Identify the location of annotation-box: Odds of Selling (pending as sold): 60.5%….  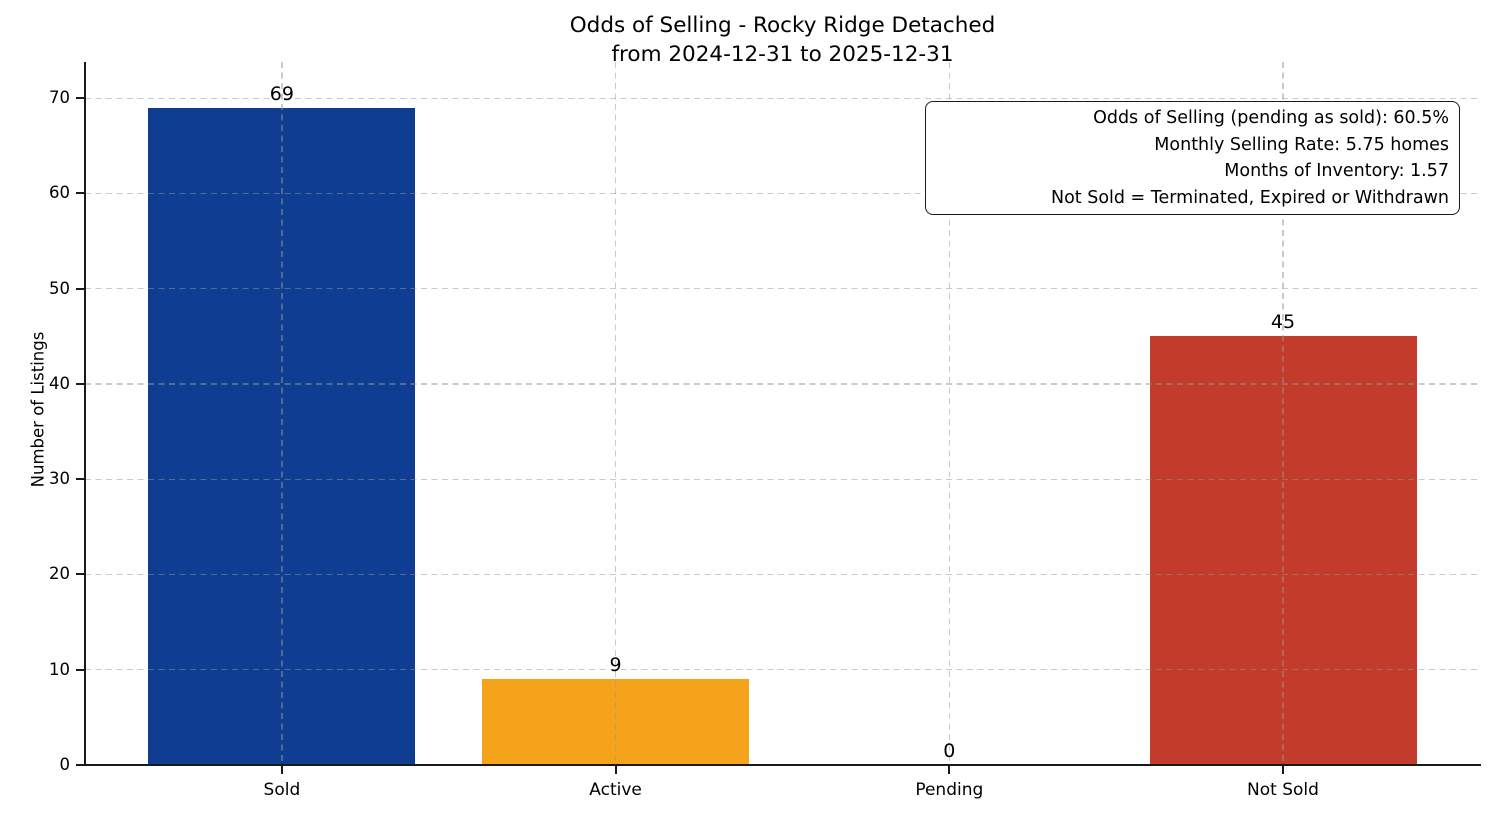
(1192, 158).